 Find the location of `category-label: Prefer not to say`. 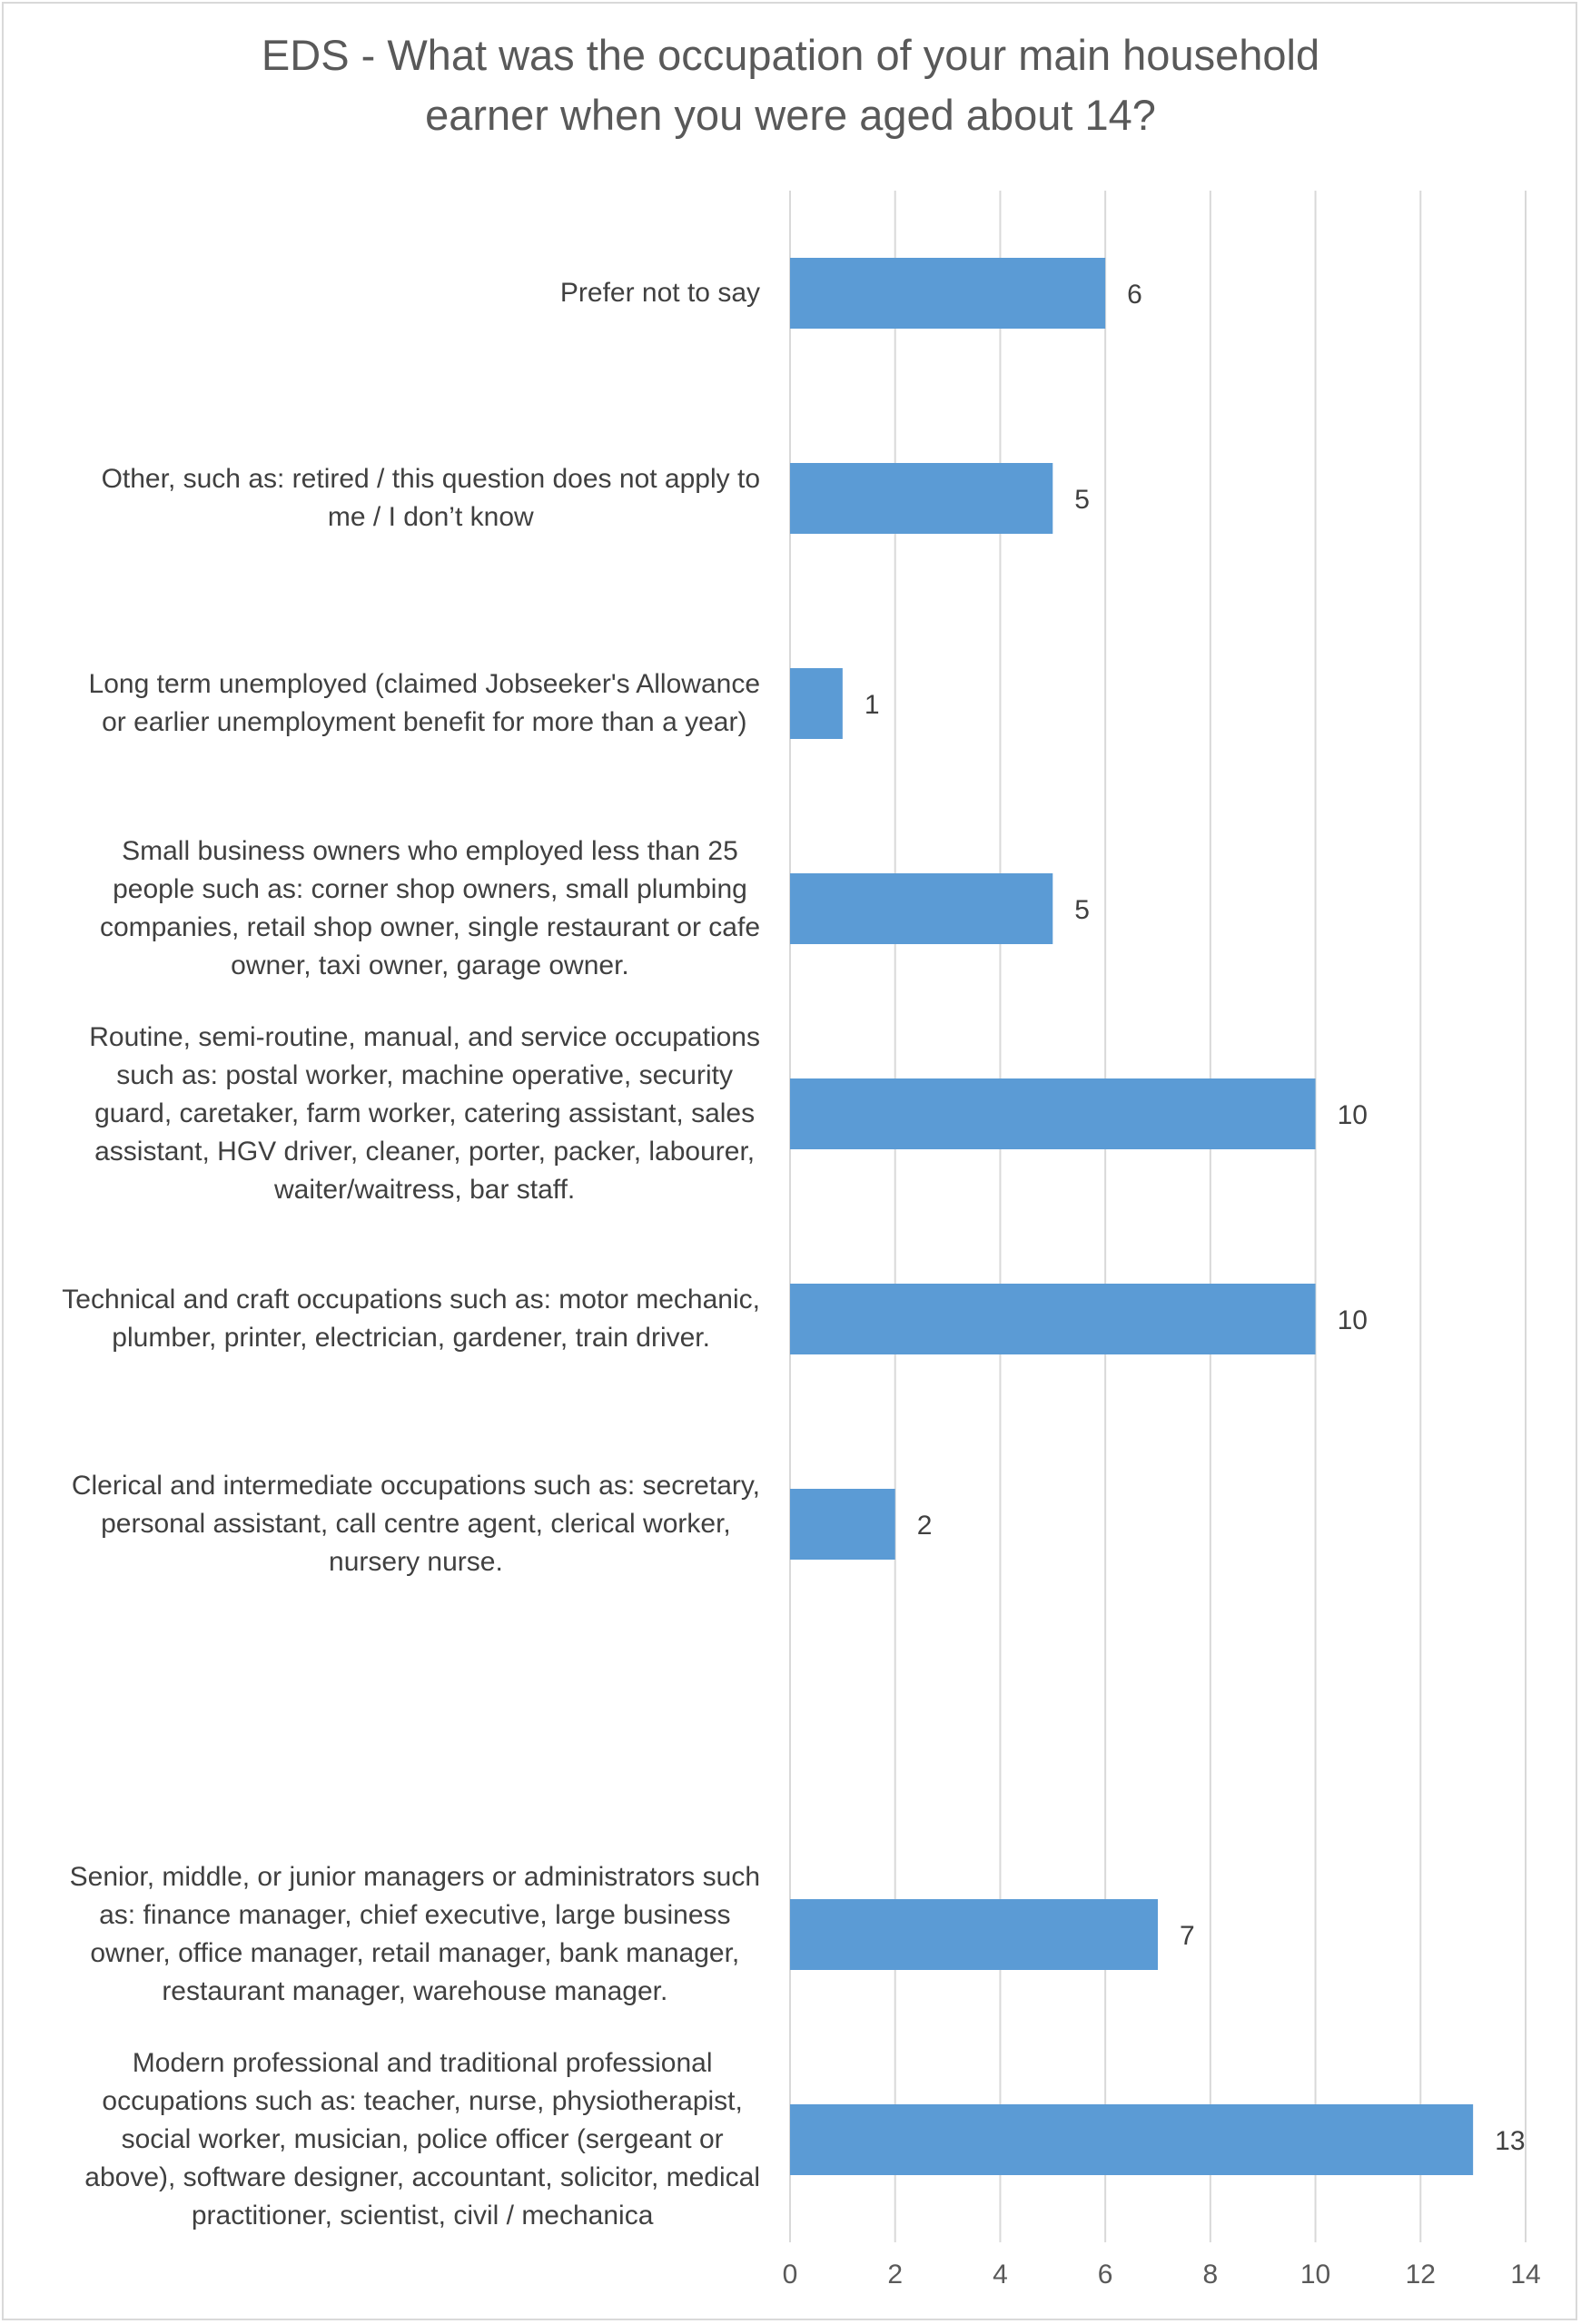

category-label: Prefer not to say is located at coordinates (660, 293).